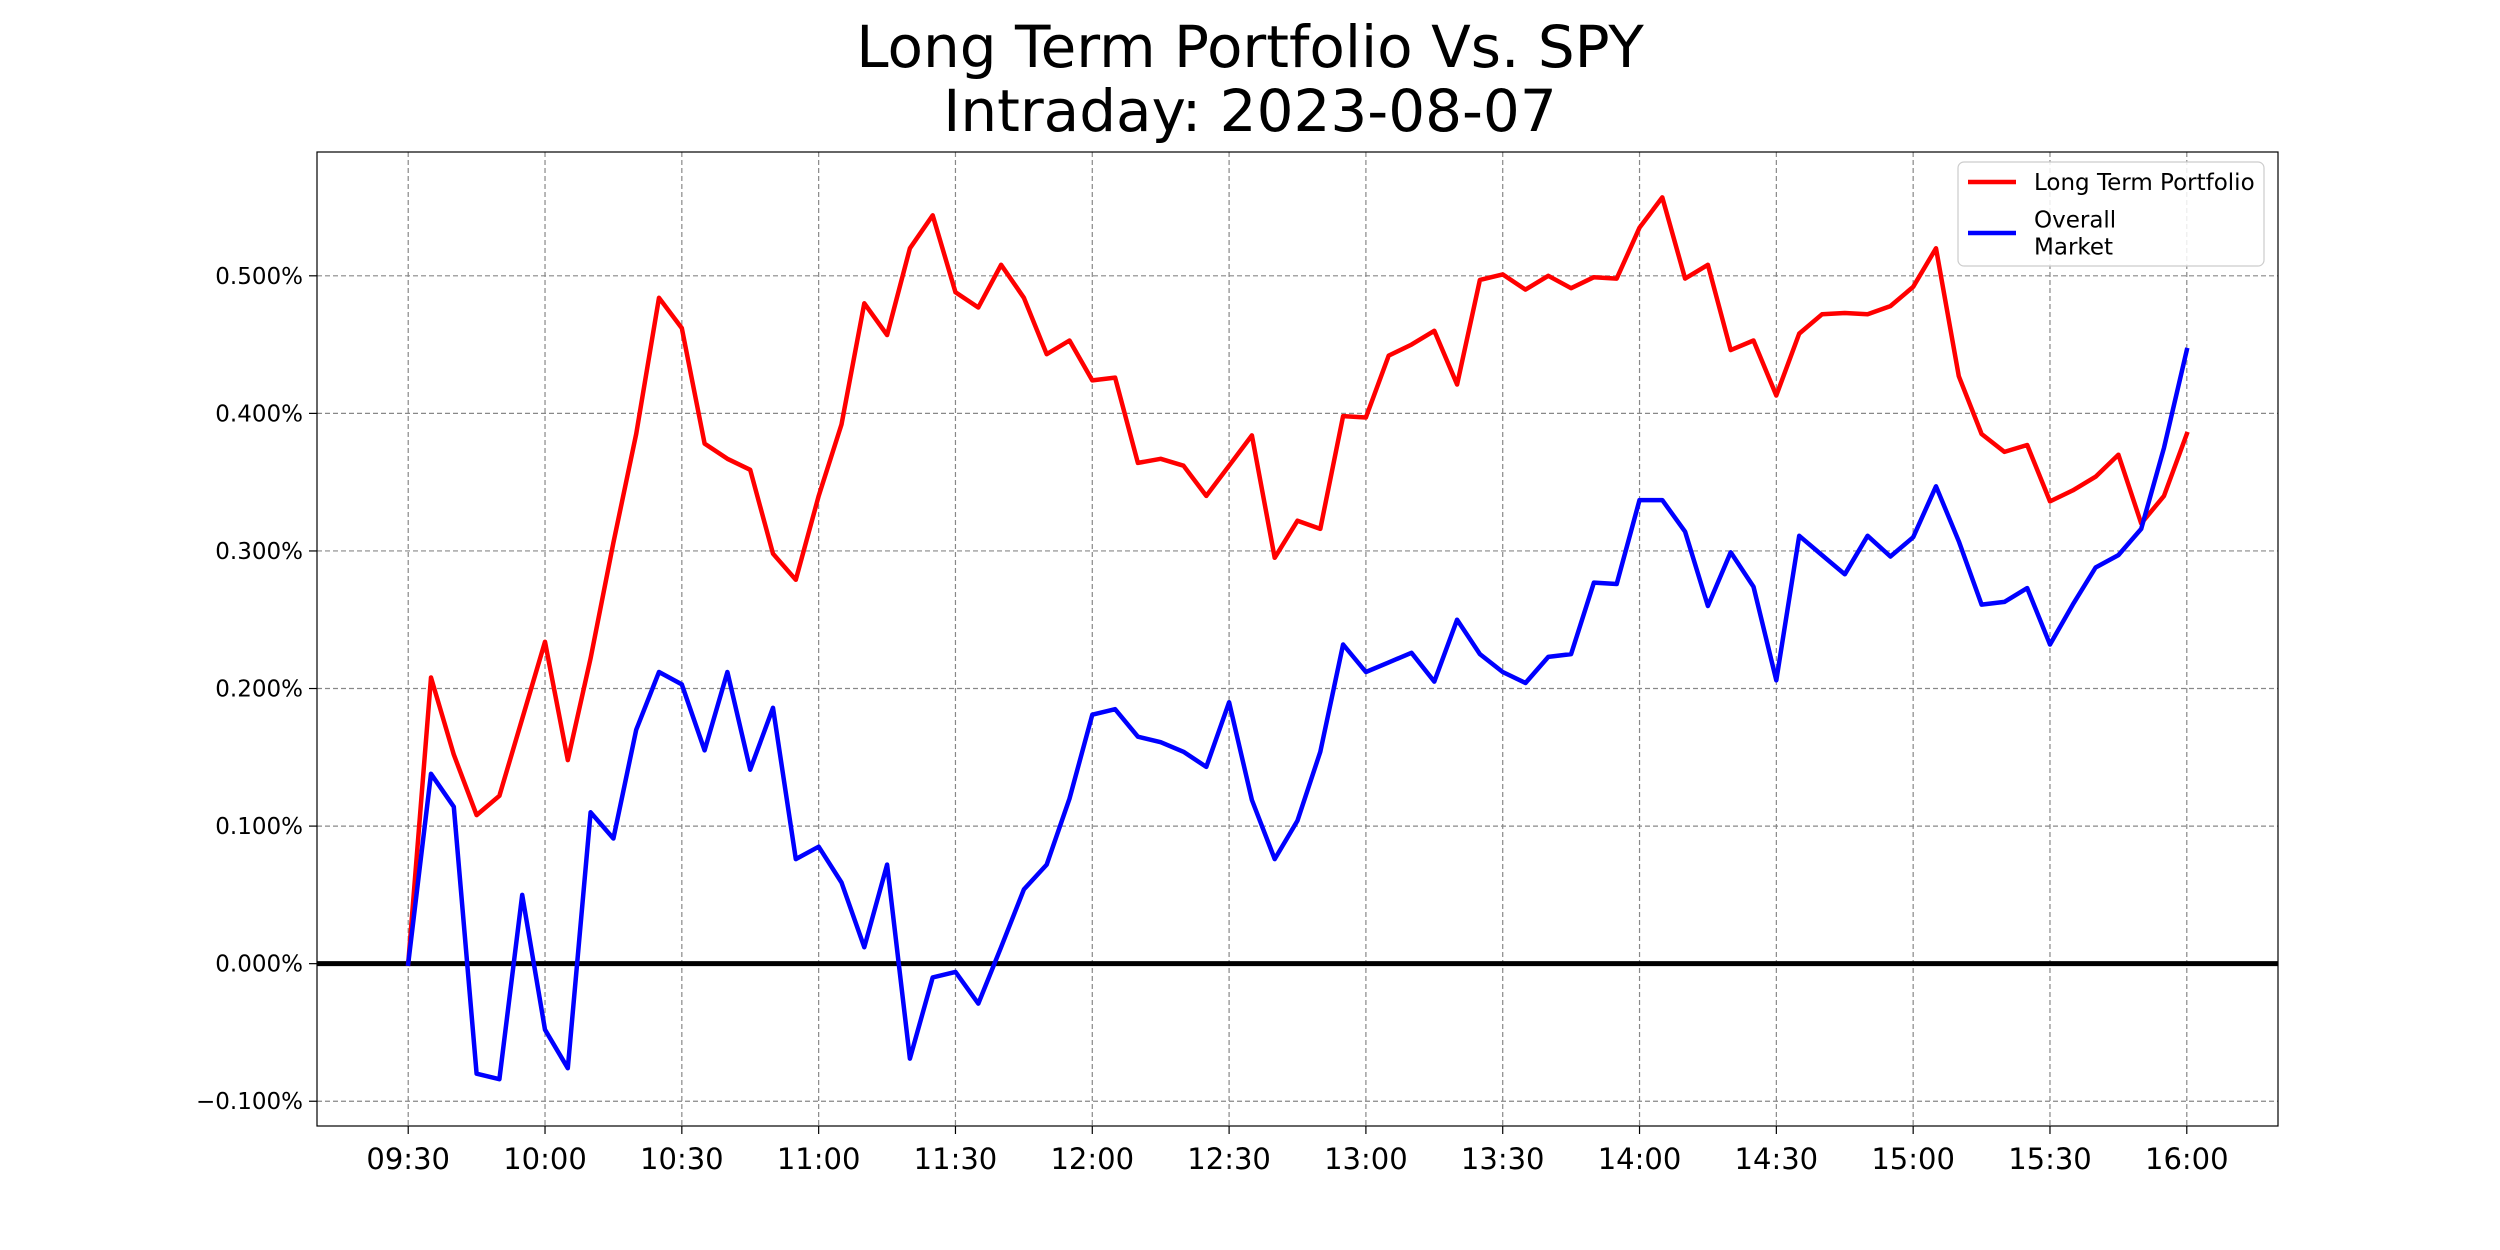  I want to click on x-tick-label: 13:30, so click(1503, 1159).